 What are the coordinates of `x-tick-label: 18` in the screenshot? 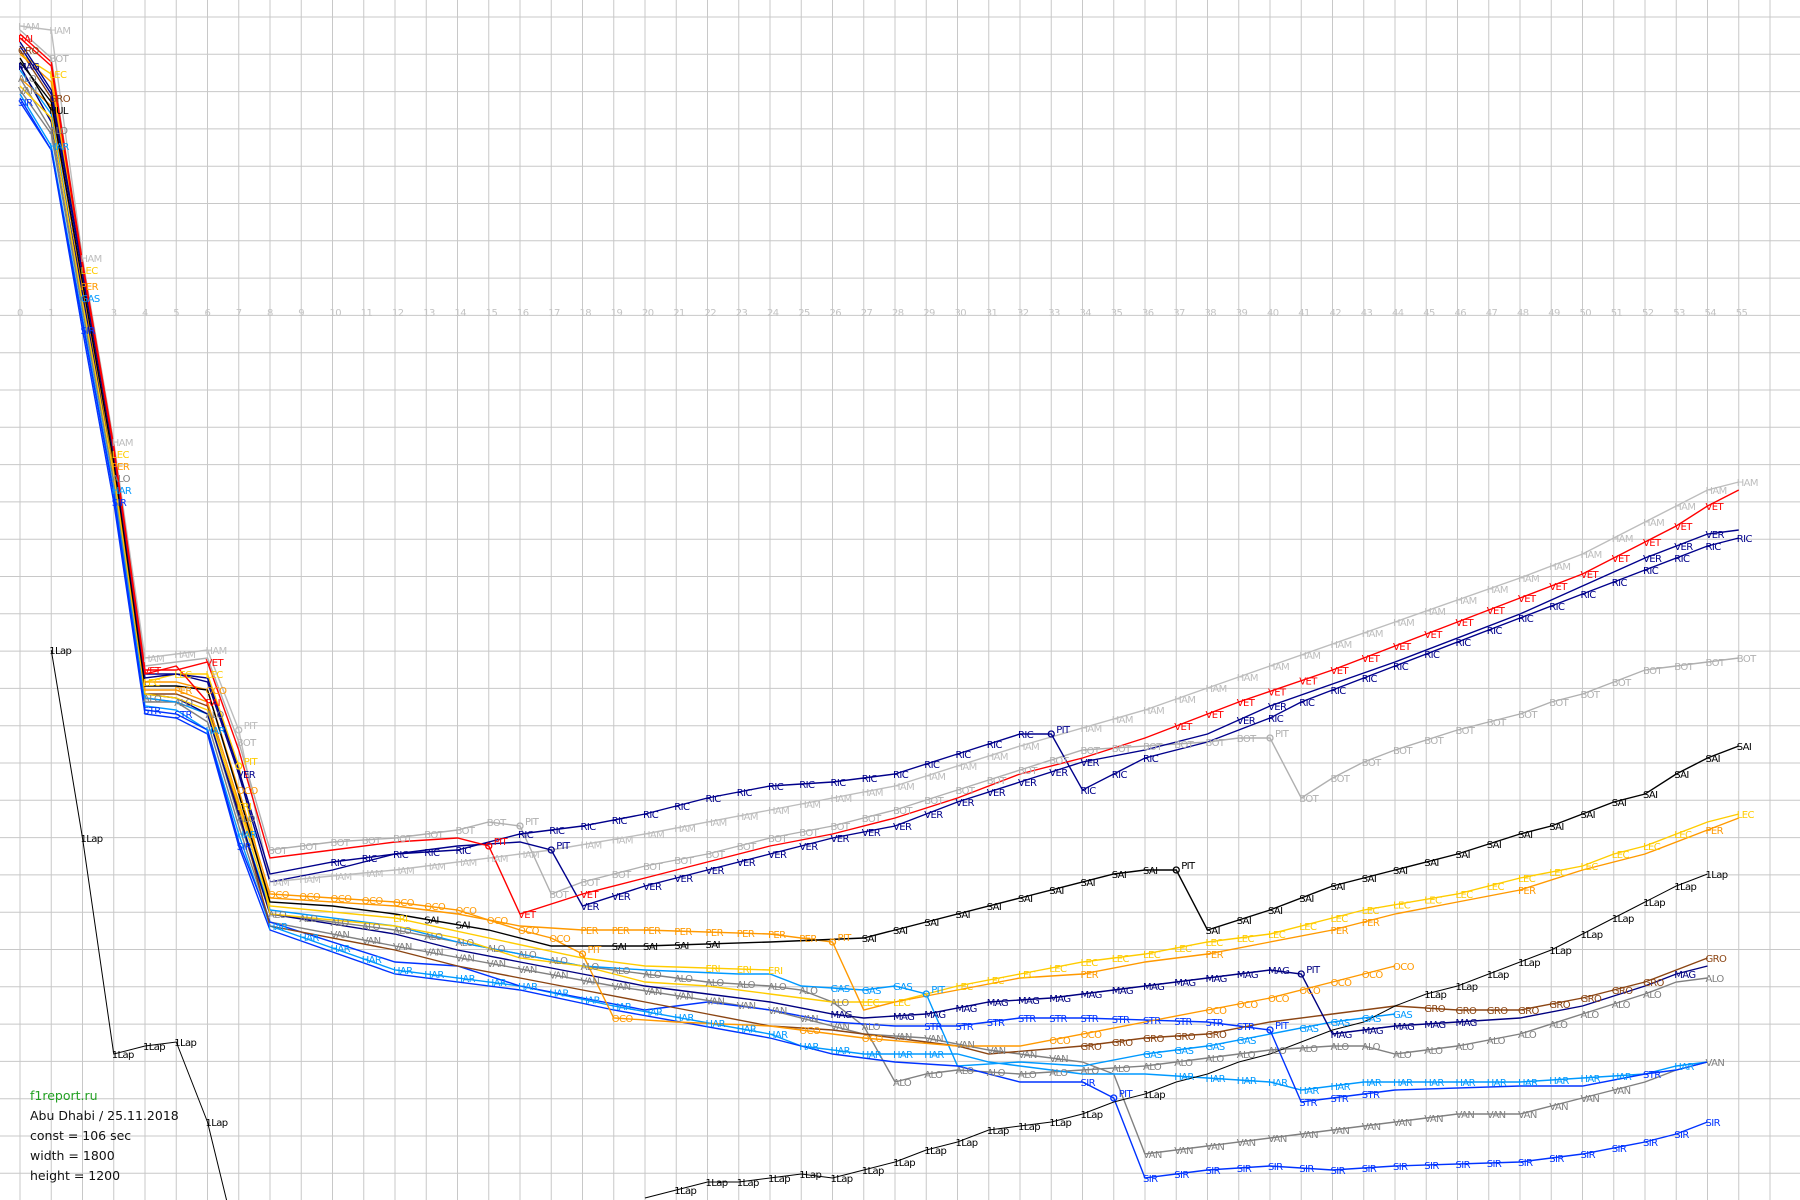 It's located at (586, 313).